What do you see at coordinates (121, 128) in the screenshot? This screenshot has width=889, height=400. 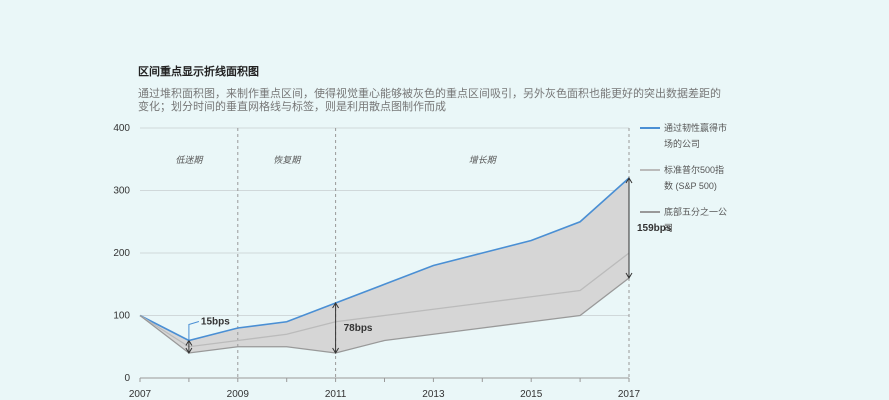 I see `y-tick-label: 400` at bounding box center [121, 128].